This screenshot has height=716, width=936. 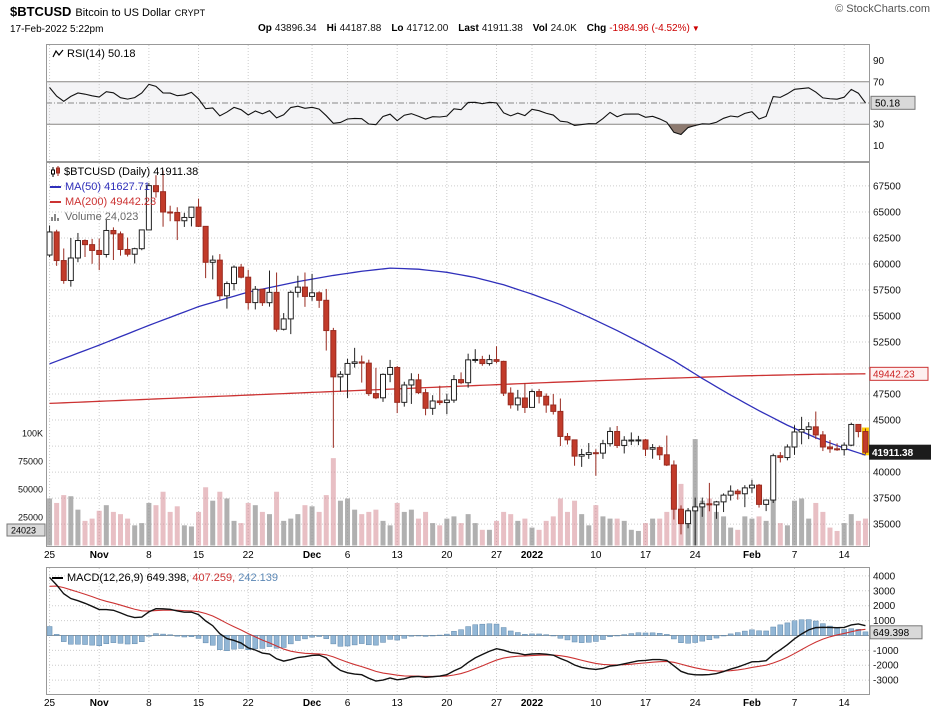 What do you see at coordinates (695, 703) in the screenshot?
I see `x-axis-label: 24` at bounding box center [695, 703].